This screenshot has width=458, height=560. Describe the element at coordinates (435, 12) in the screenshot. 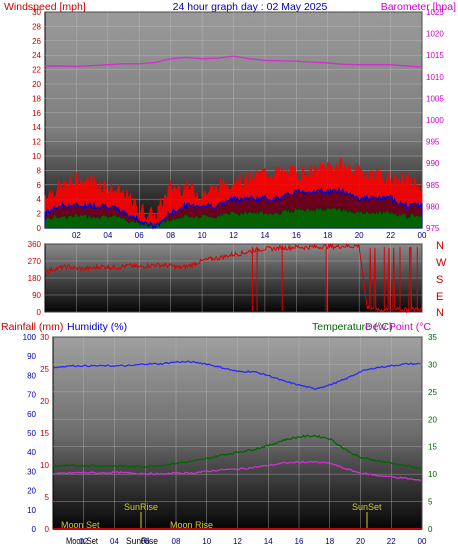

I see `barometer-y-tick: 1025` at that location.